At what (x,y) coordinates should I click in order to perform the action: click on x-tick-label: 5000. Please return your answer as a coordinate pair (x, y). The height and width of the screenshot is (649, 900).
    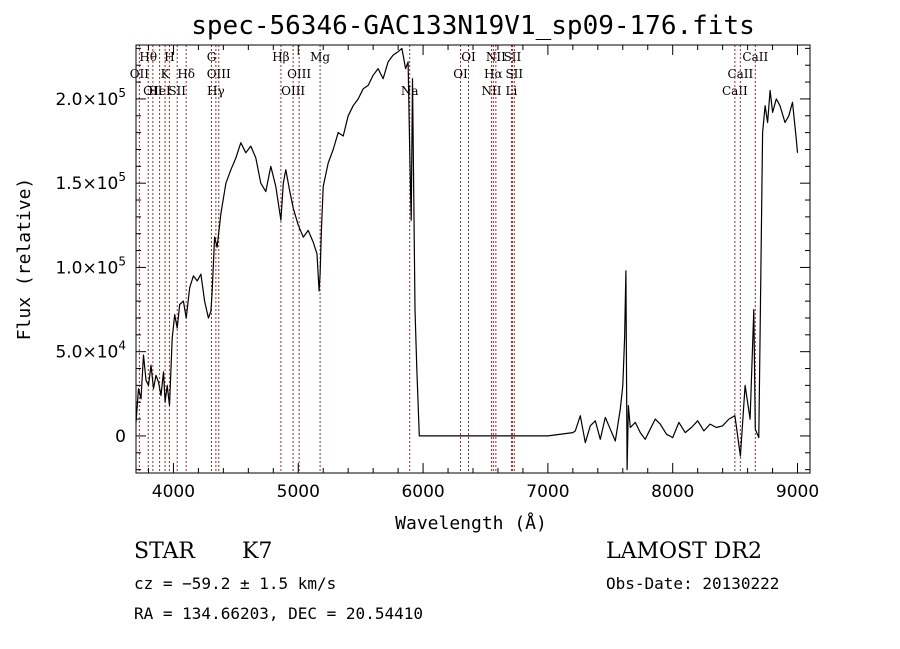
    Looking at the image, I should click on (298, 492).